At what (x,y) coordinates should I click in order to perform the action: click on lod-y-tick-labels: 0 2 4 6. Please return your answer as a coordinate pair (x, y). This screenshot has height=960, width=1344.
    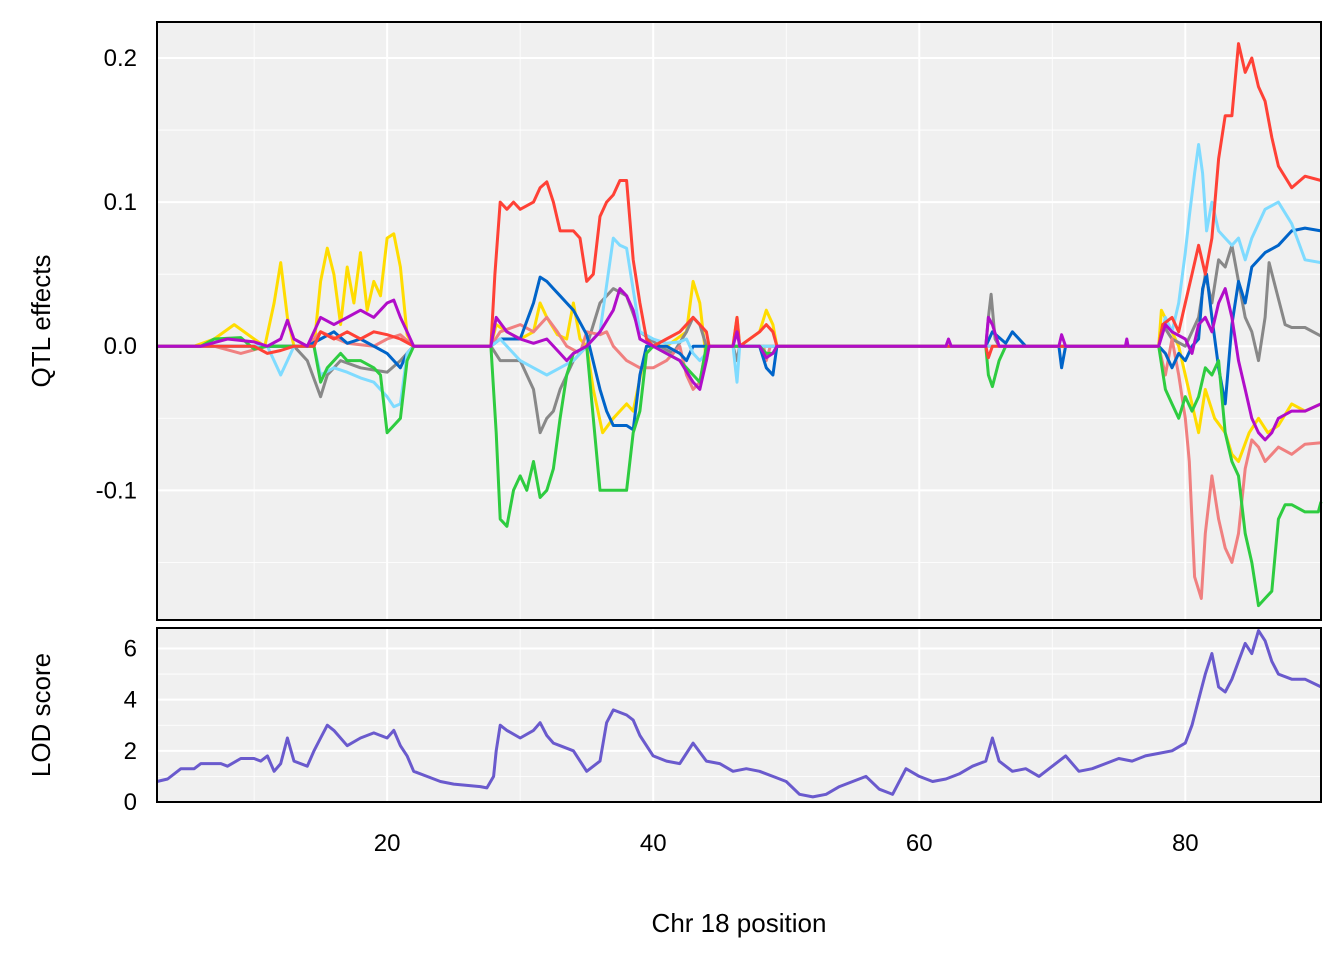
    Looking at the image, I should click on (130, 725).